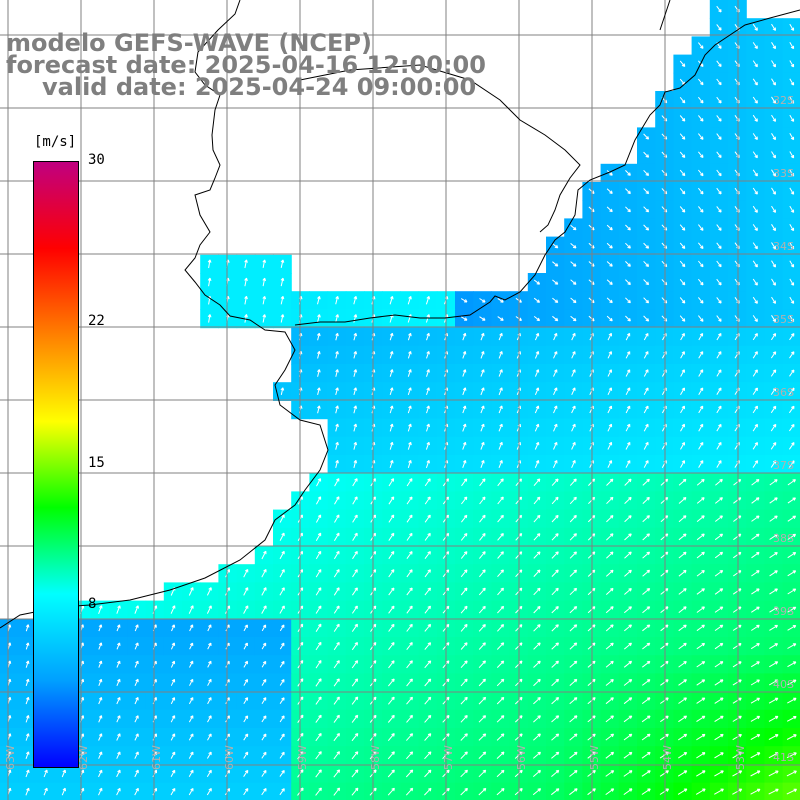 The height and width of the screenshot is (800, 800). Describe the element at coordinates (791, 791) in the screenshot. I see `wind-cell` at that location.